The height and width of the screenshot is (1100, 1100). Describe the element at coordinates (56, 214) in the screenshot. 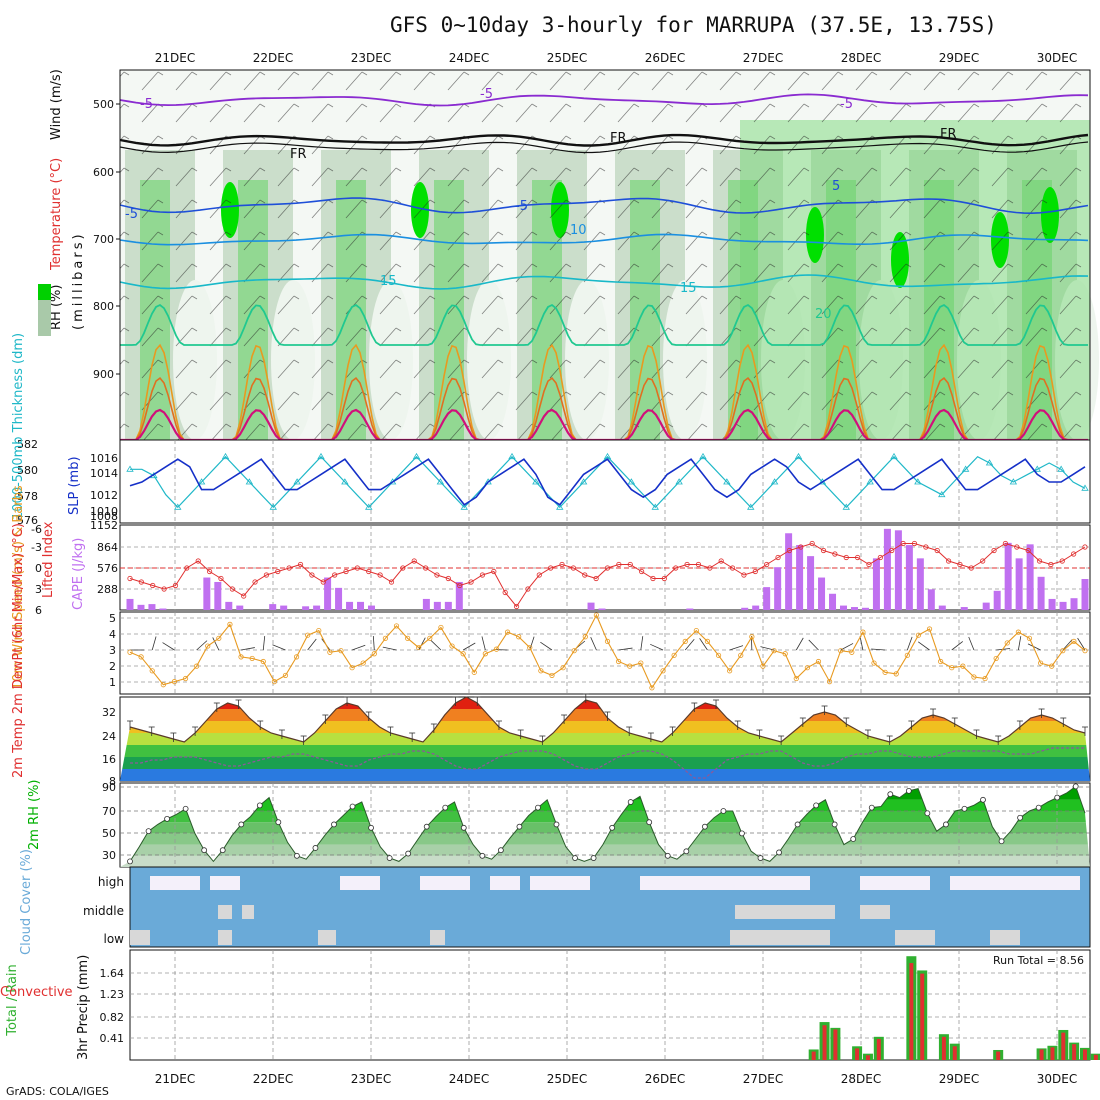

I see `temp-ylabel: Temperature (°C)` at that location.